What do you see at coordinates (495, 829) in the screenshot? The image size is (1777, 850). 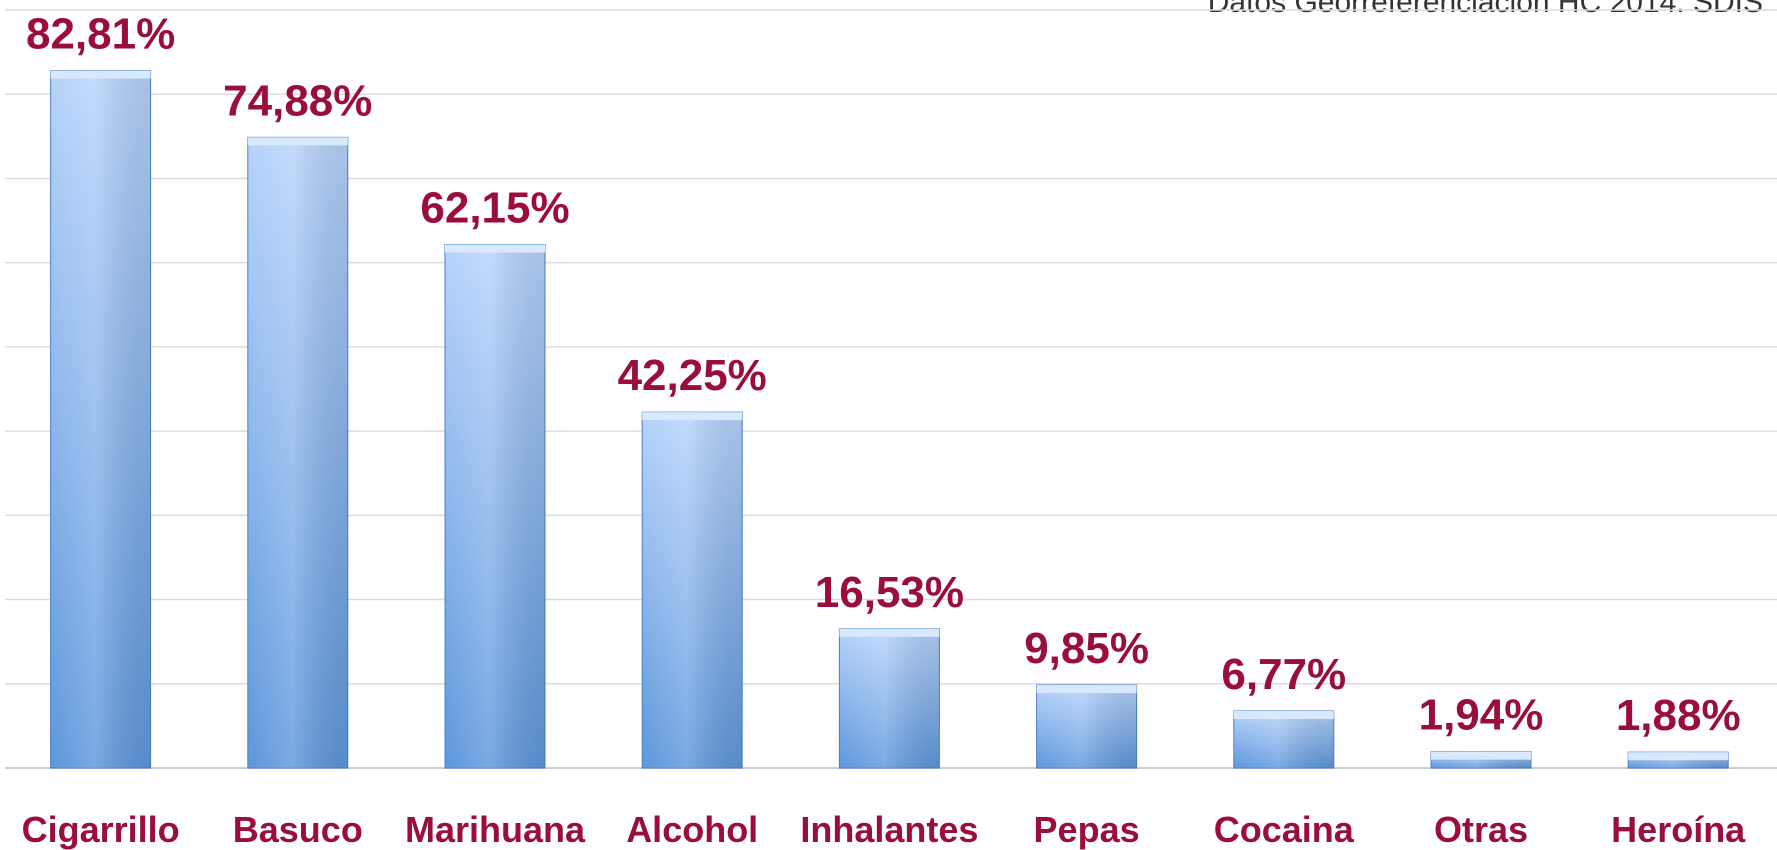 I see `x-tick-label: Marihuana` at bounding box center [495, 829].